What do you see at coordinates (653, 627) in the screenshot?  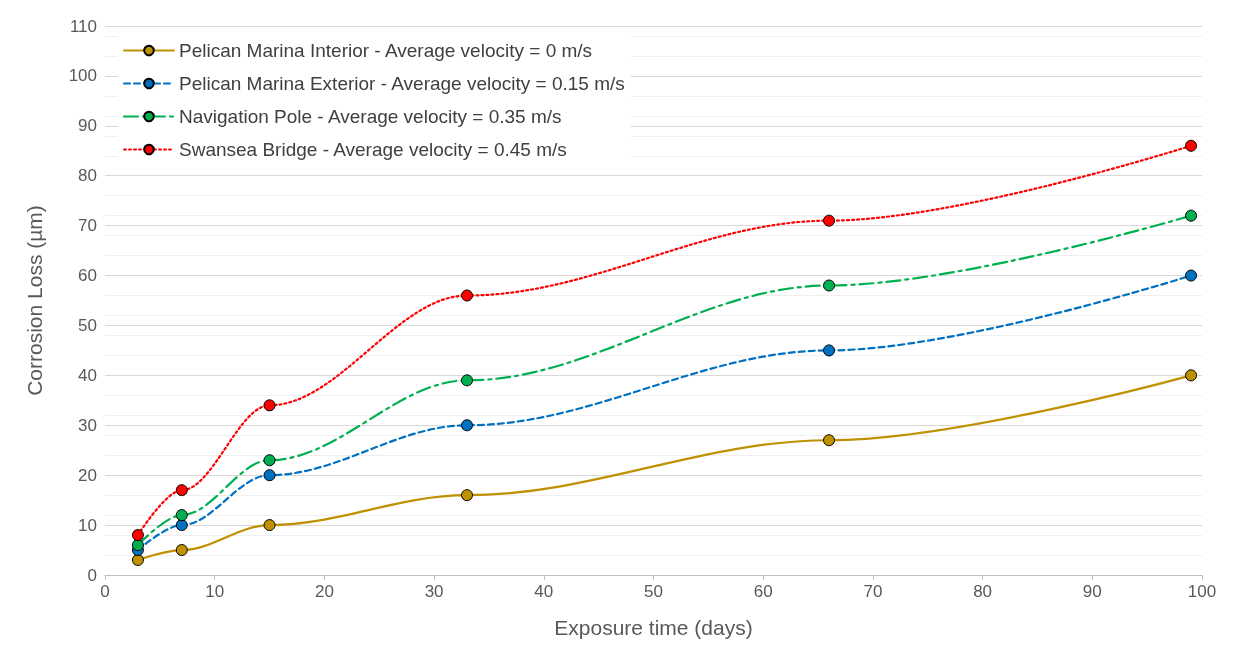 I see `x-axis-title: Exposure time (days)` at bounding box center [653, 627].